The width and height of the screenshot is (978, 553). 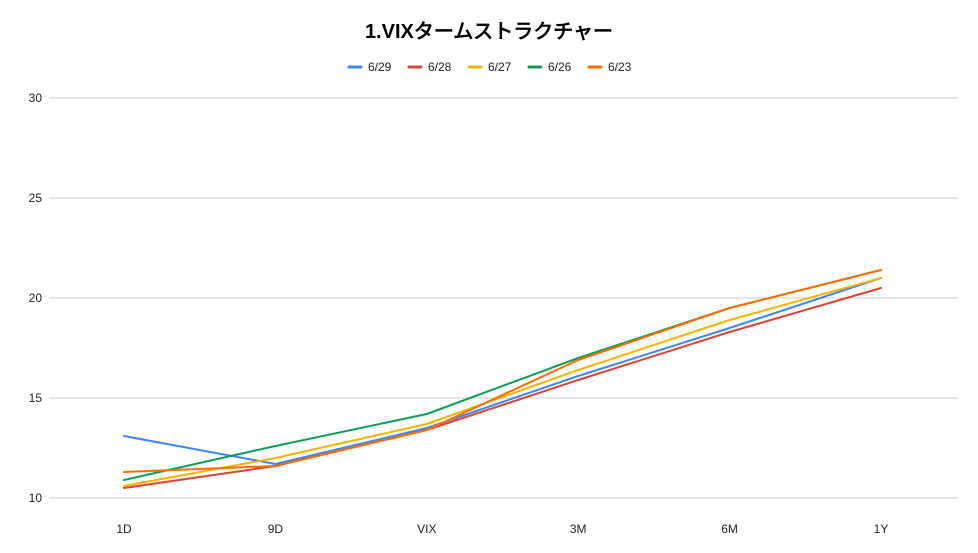 I want to click on legend-item: 6/23, so click(x=609, y=67).